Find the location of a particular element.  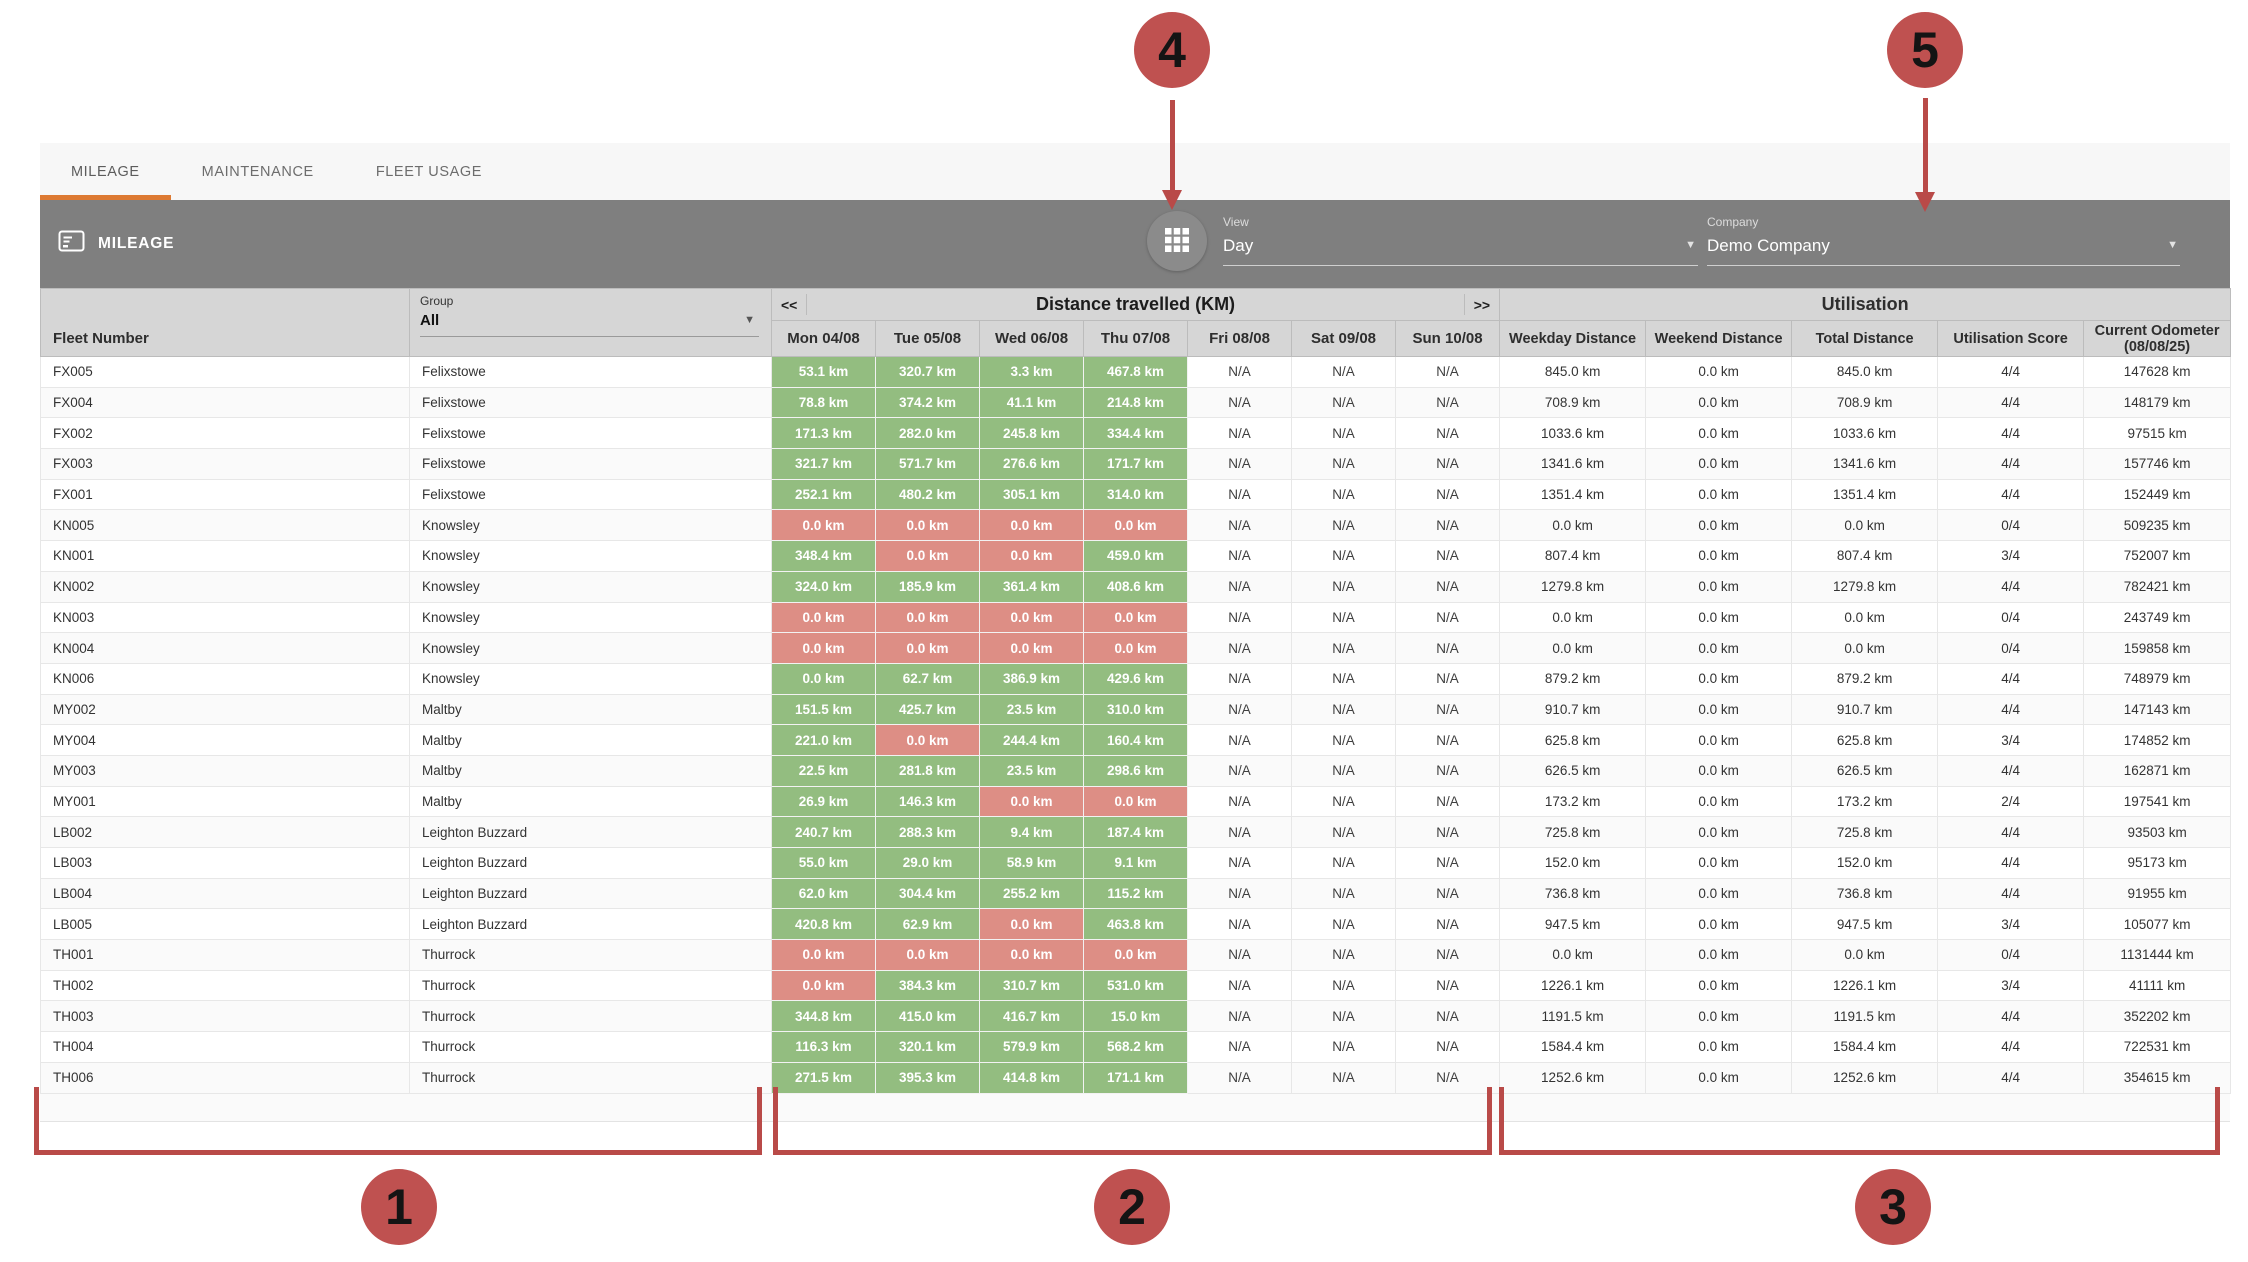

marker-number: 2 is located at coordinates (1132, 1207).